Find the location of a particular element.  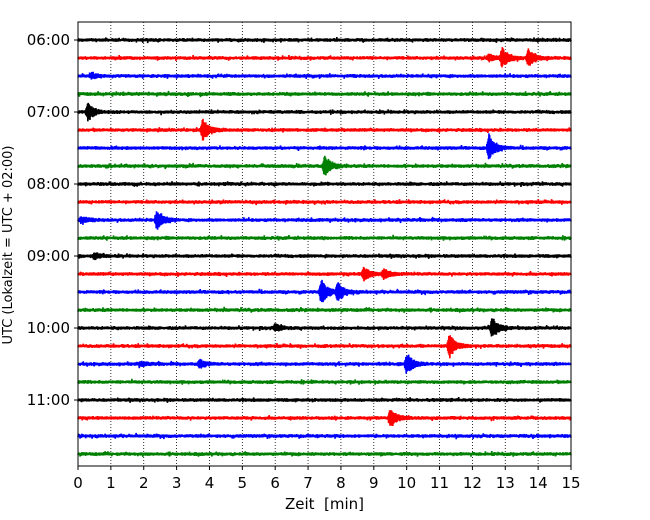

x-tick-label-13: 13 is located at coordinates (505, 483).